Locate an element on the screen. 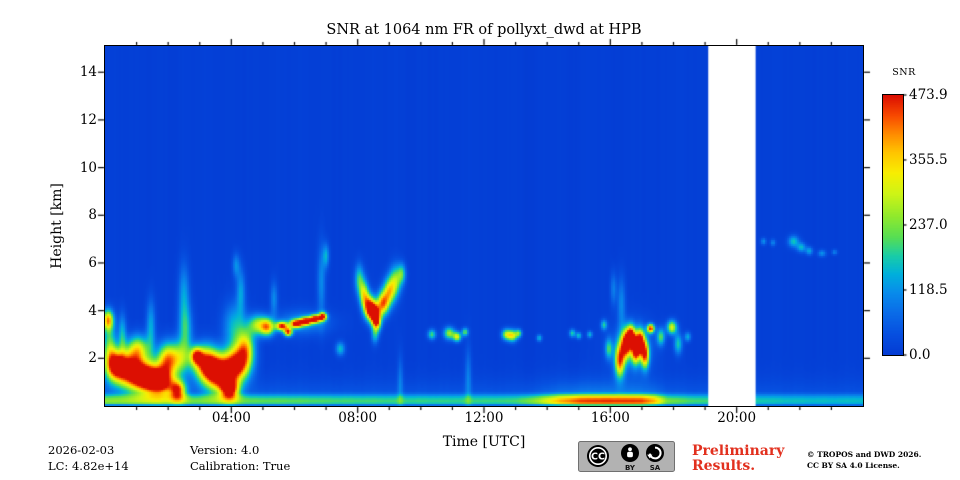 This screenshot has width=960, height=480. y-tick-label: 14 is located at coordinates (88, 72).